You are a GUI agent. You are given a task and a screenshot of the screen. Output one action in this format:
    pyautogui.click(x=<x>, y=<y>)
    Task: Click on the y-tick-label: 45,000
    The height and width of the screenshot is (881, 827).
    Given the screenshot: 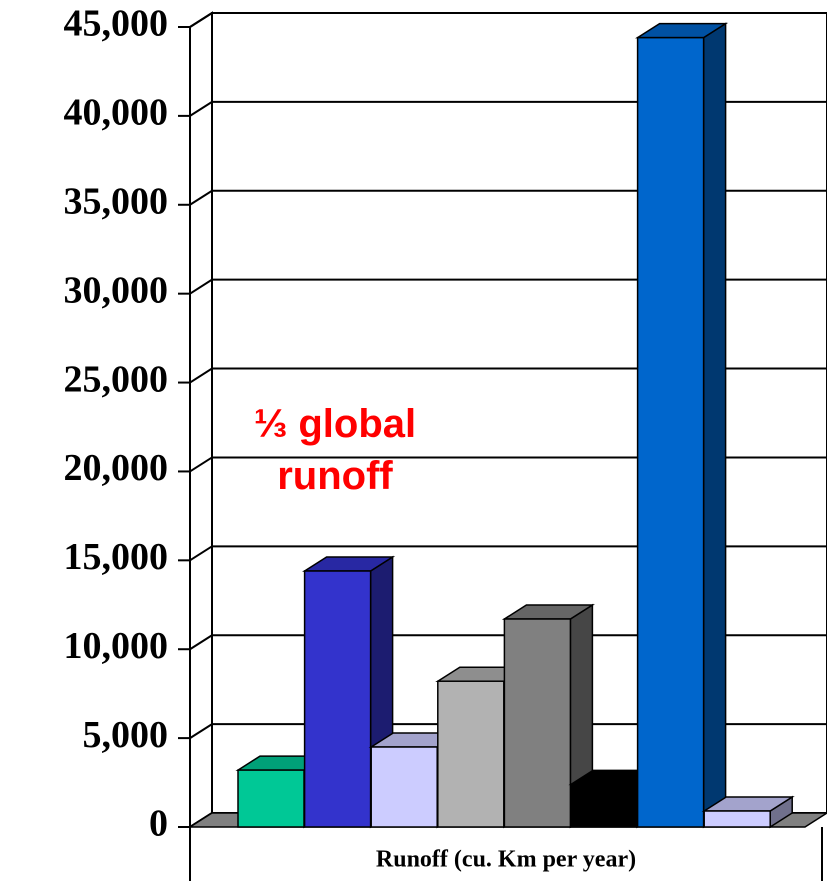 What is the action you would take?
    pyautogui.click(x=116, y=24)
    